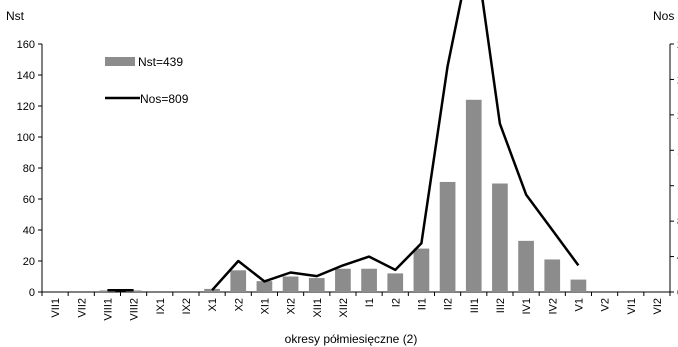  Describe the element at coordinates (32, 293) in the screenshot. I see `y-tick-label: 0` at that location.